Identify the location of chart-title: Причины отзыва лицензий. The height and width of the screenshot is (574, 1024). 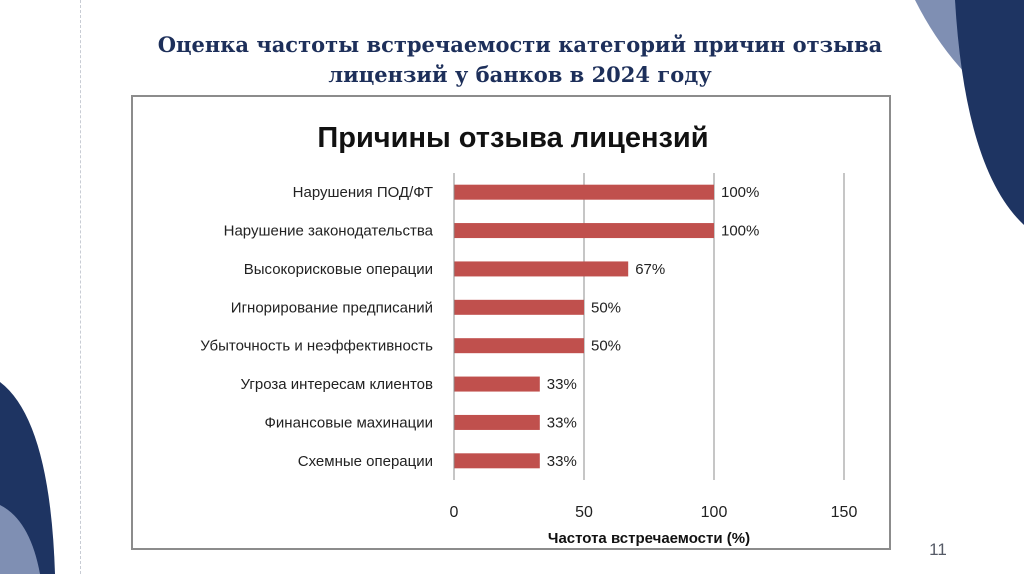
(512, 138).